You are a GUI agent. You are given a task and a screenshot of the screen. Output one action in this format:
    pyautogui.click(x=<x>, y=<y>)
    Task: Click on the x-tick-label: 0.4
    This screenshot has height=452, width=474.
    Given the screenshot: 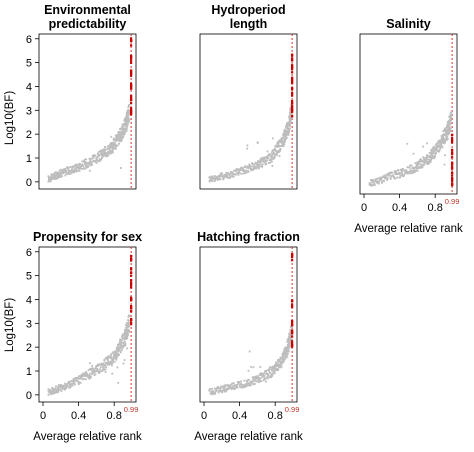 What is the action you would take?
    pyautogui.click(x=399, y=208)
    